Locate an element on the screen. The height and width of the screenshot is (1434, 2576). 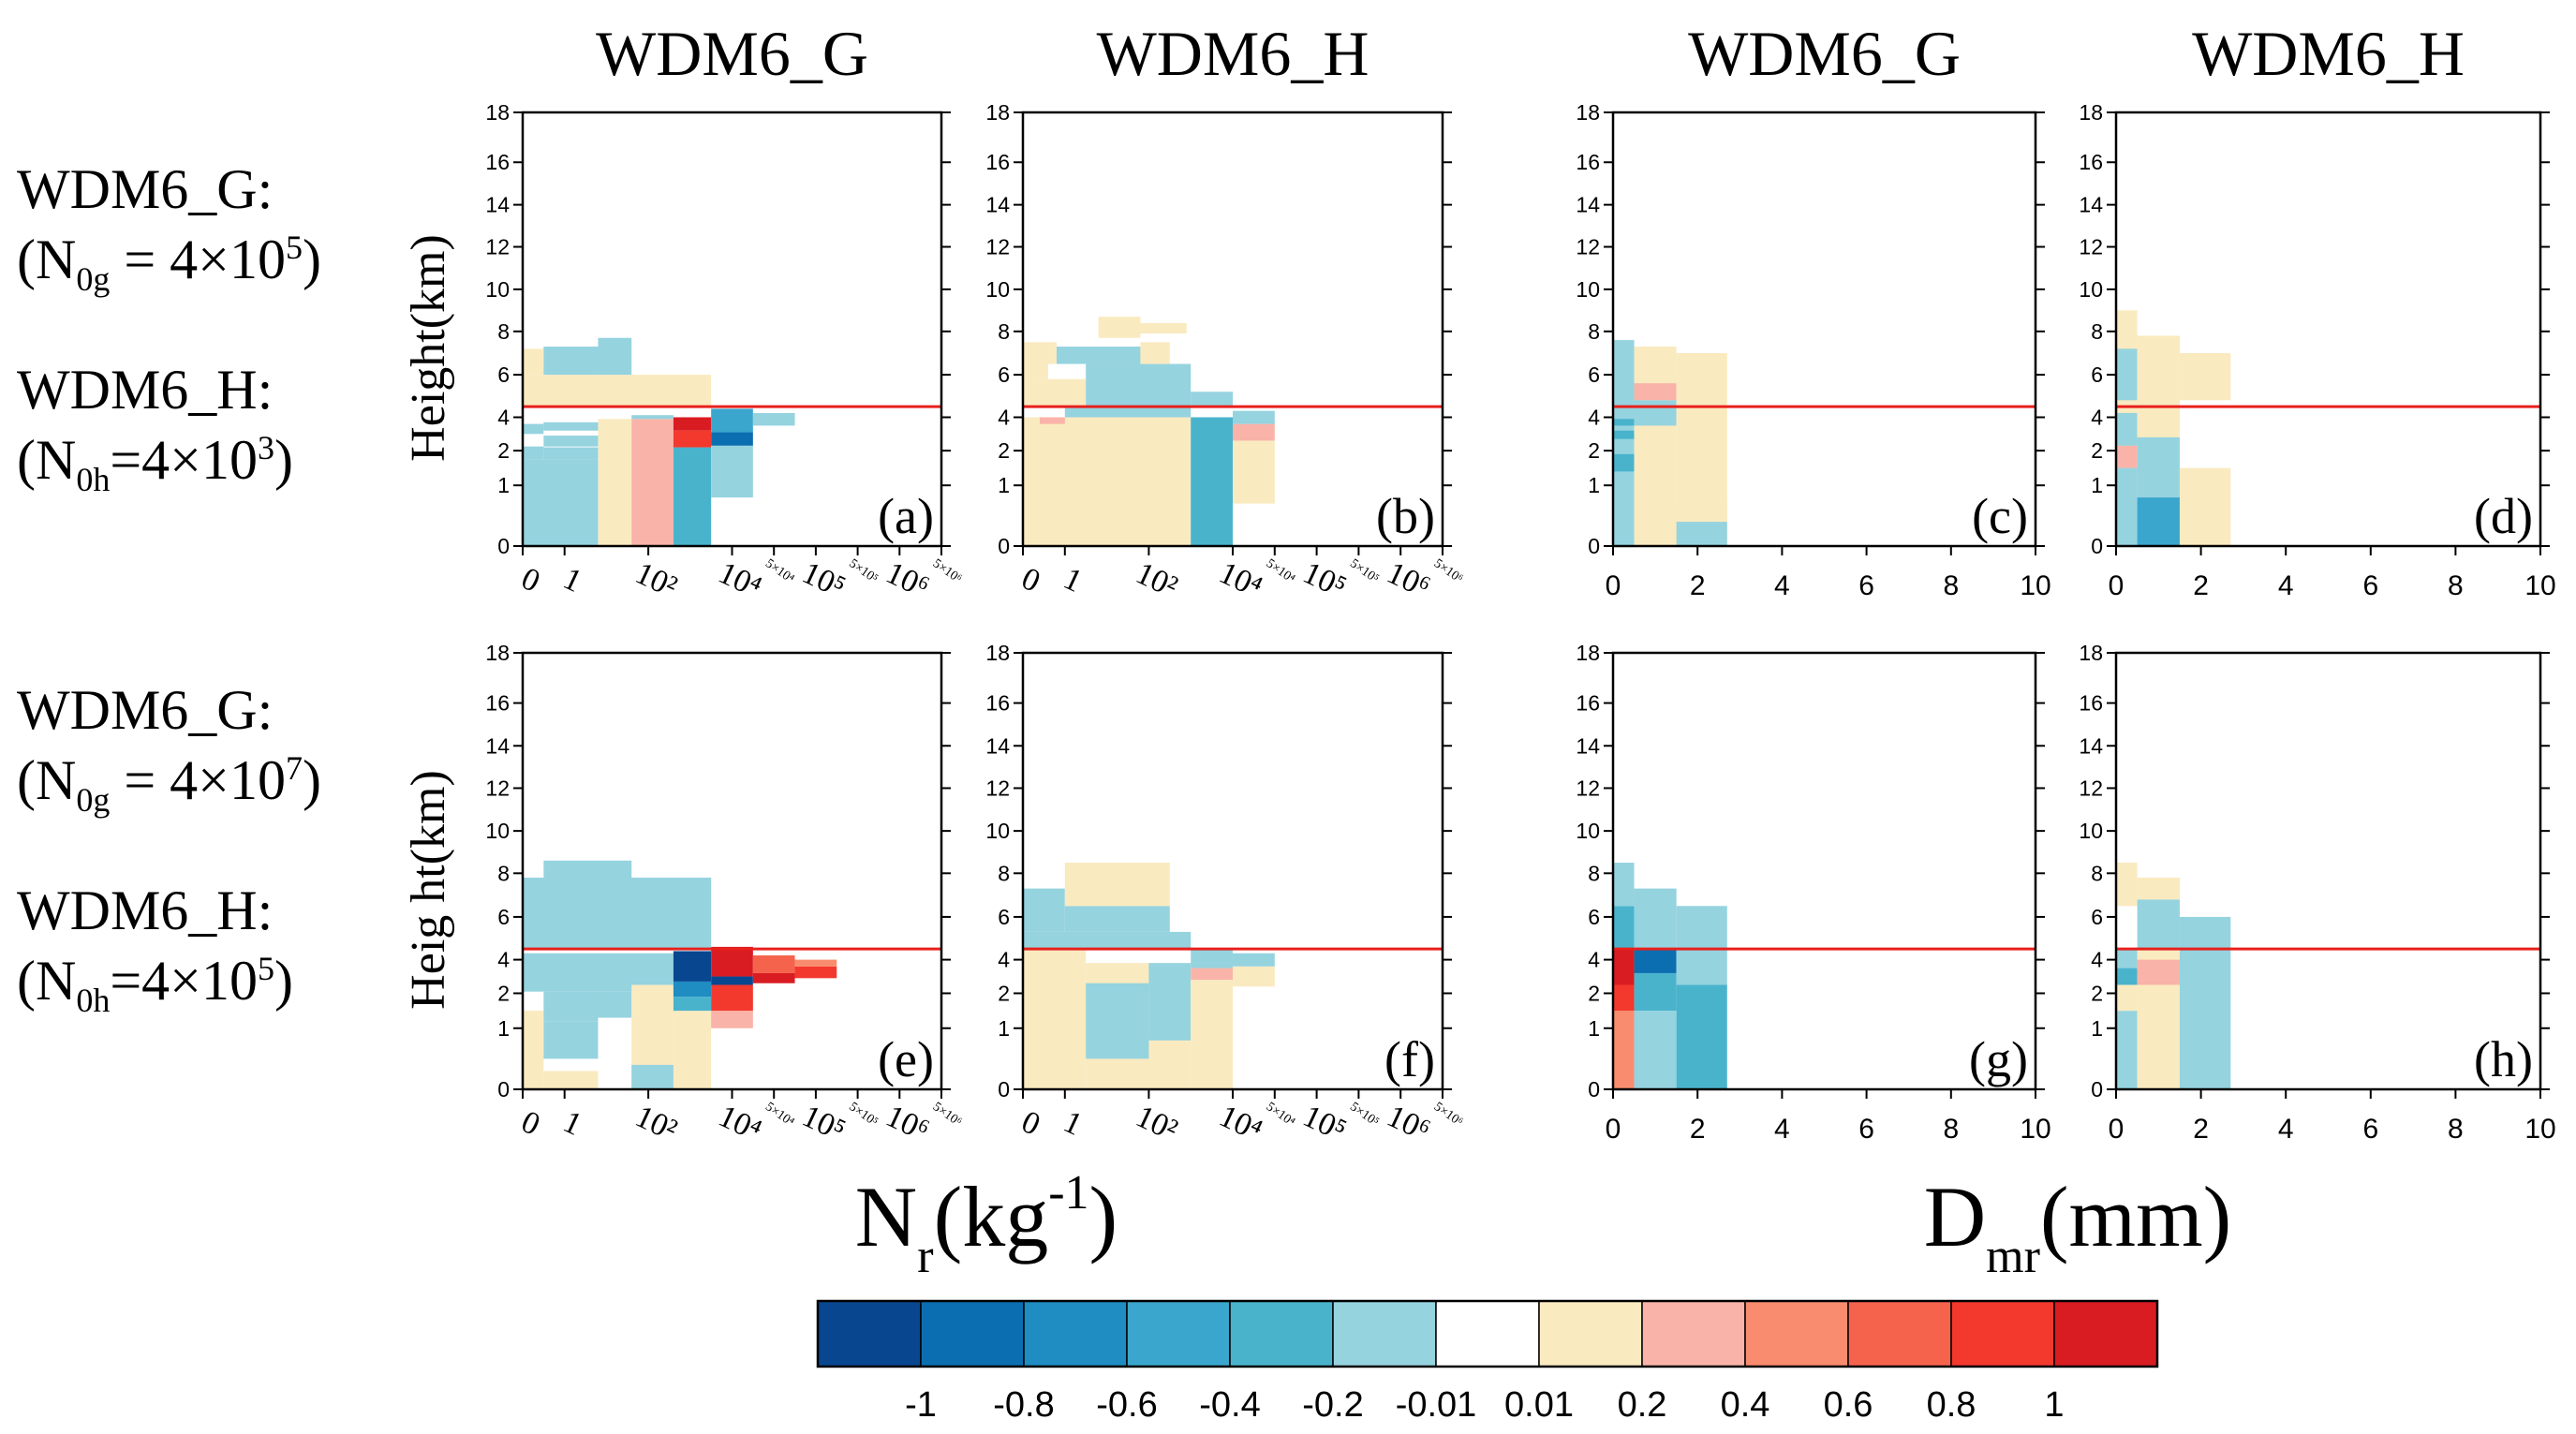
panel-frame is located at coordinates (2328, 871).